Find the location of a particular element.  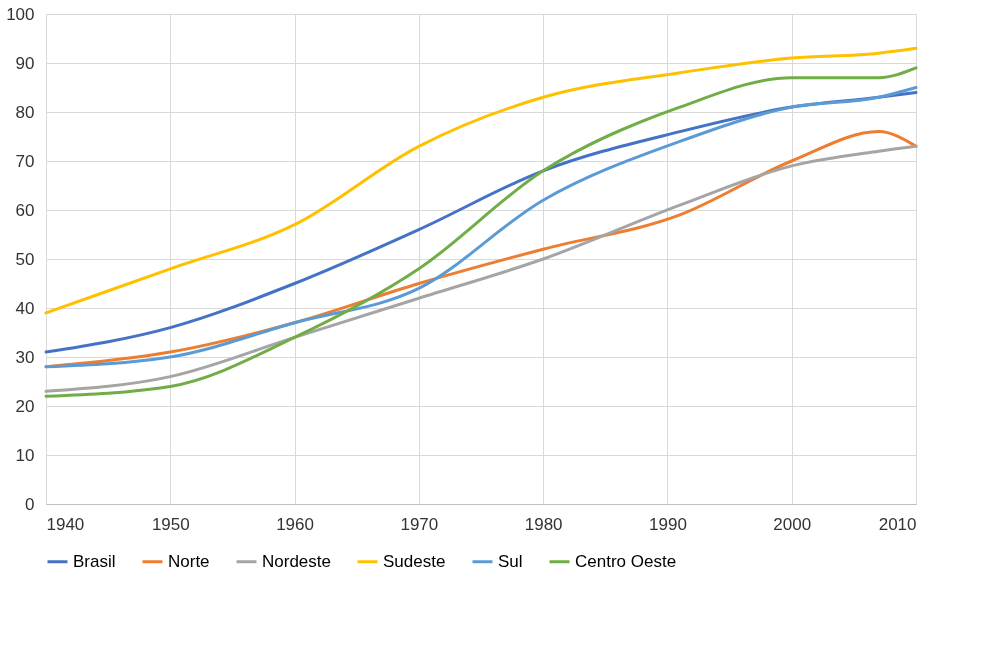

y-tick-label: 0 is located at coordinates (30, 504).